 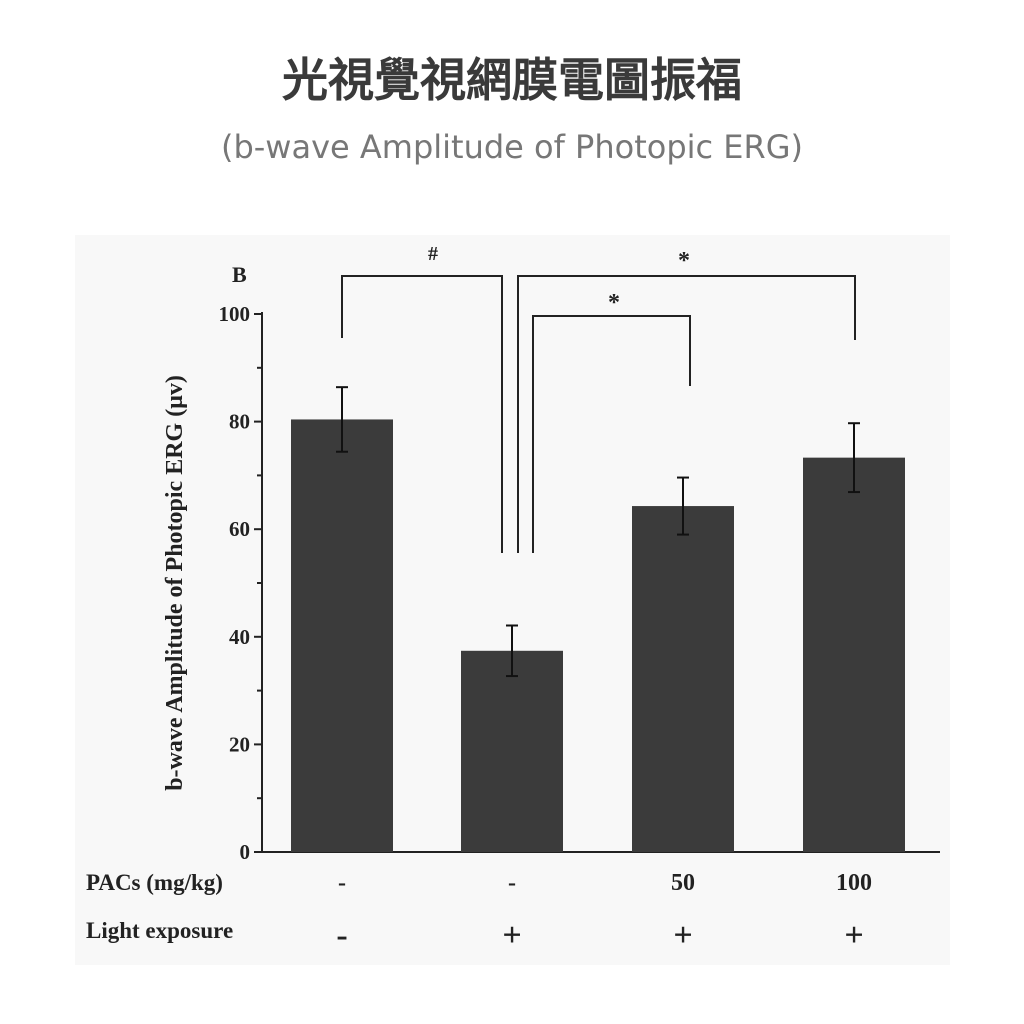 What do you see at coordinates (512, 80) in the screenshot?
I see `chart-title: 光視覺視網膜電圖振福` at bounding box center [512, 80].